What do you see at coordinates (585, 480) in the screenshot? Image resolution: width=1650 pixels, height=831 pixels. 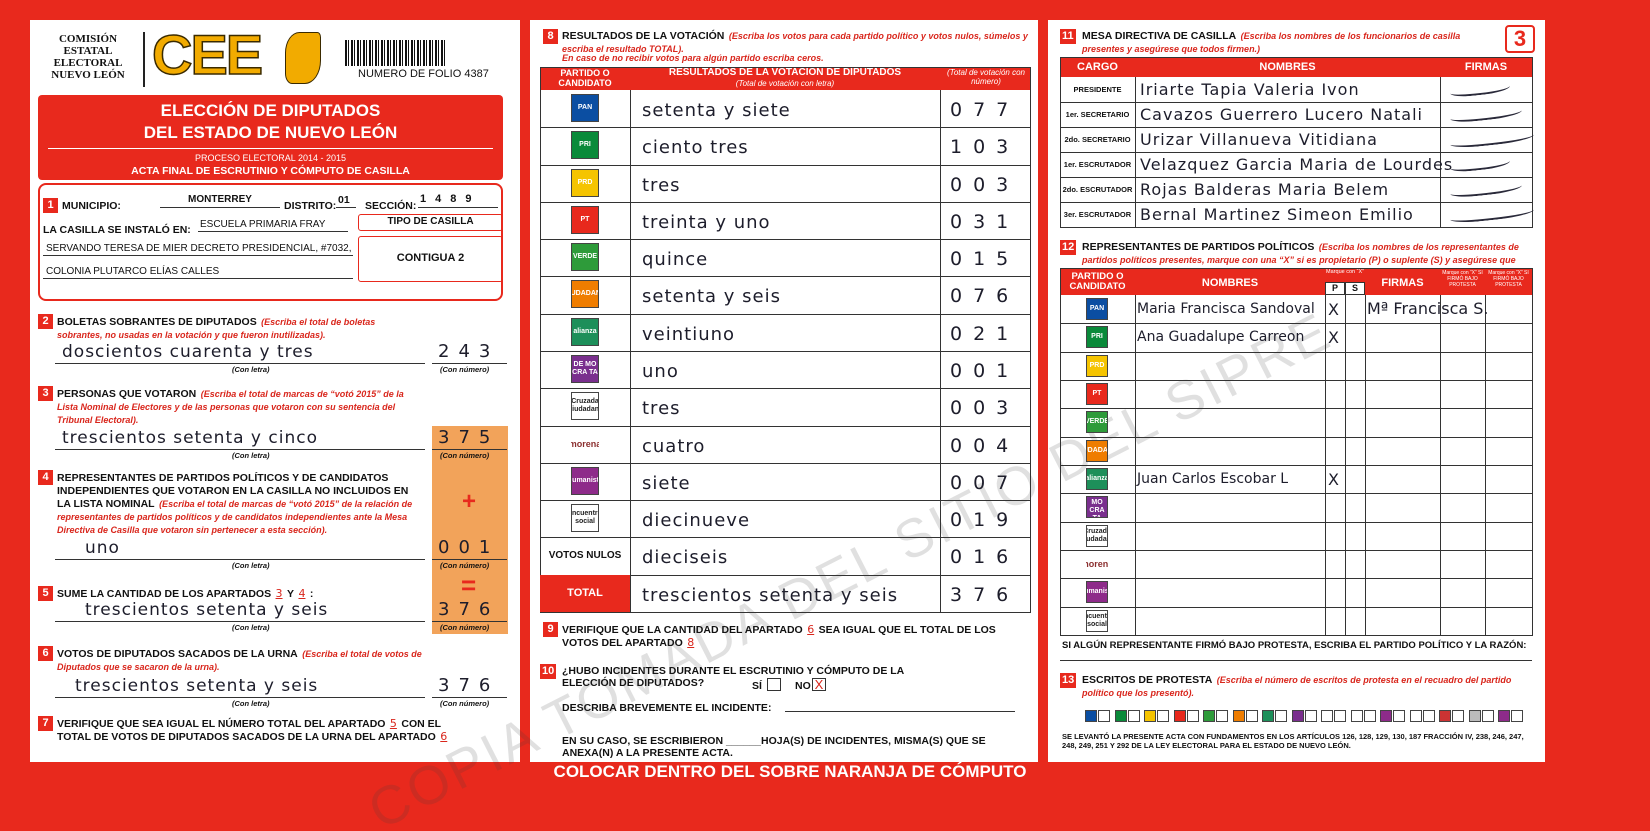 I see `party-logo: Humanista` at bounding box center [585, 480].